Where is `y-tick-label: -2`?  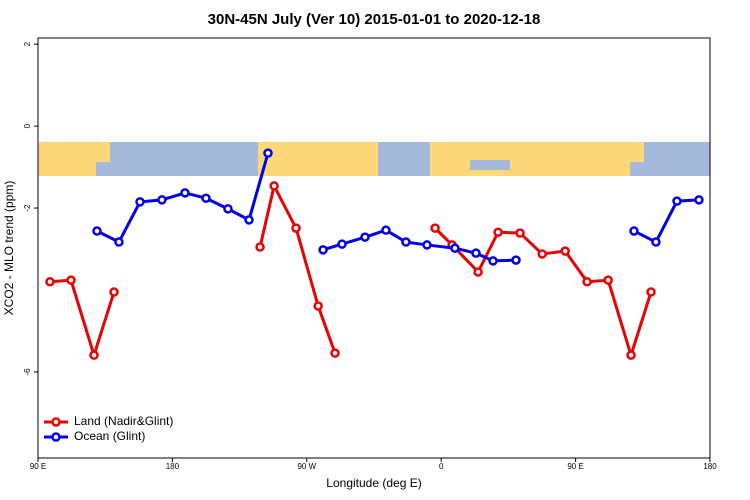 y-tick-label: -2 is located at coordinates (27, 208).